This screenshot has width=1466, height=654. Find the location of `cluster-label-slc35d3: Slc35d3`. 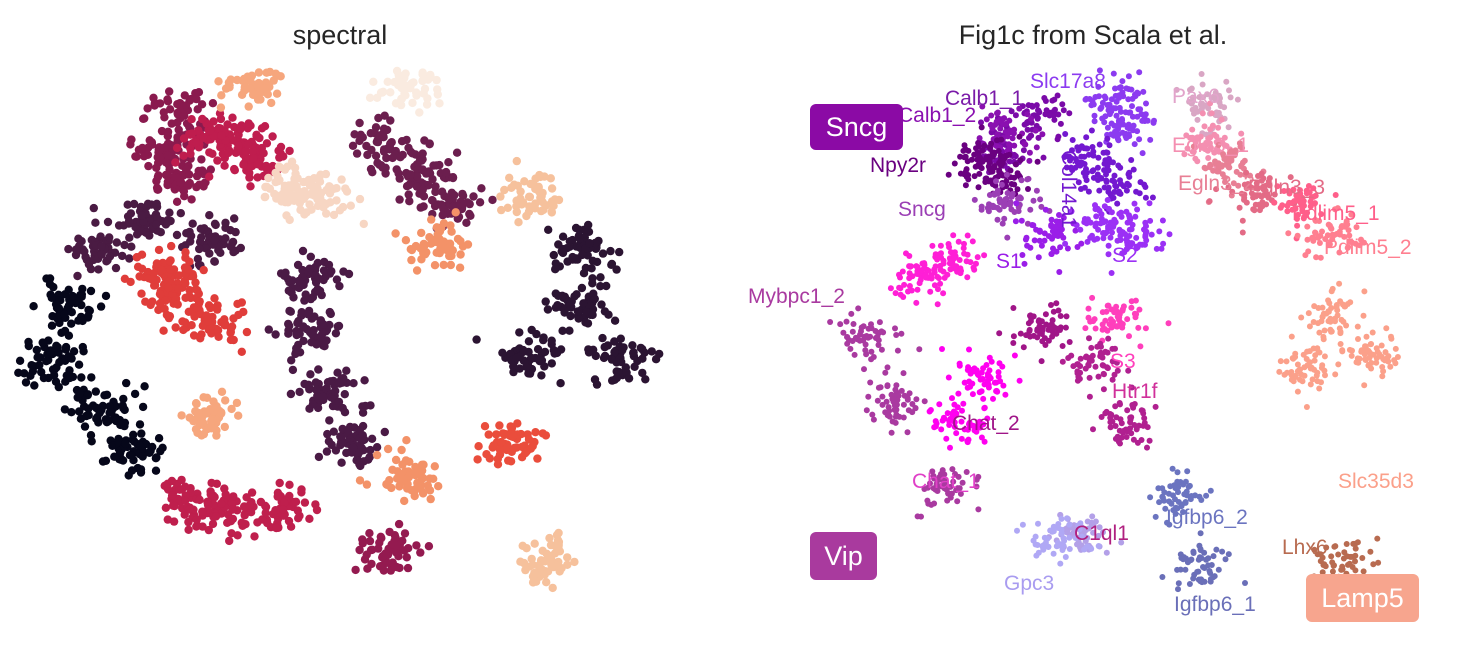

cluster-label-slc35d3: Slc35d3 is located at coordinates (1376, 481).